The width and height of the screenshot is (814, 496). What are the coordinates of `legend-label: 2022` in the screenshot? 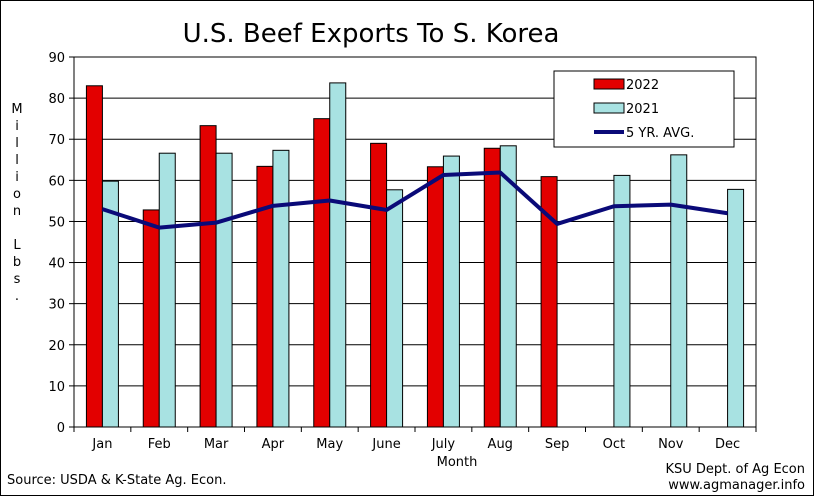 It's located at (642, 85).